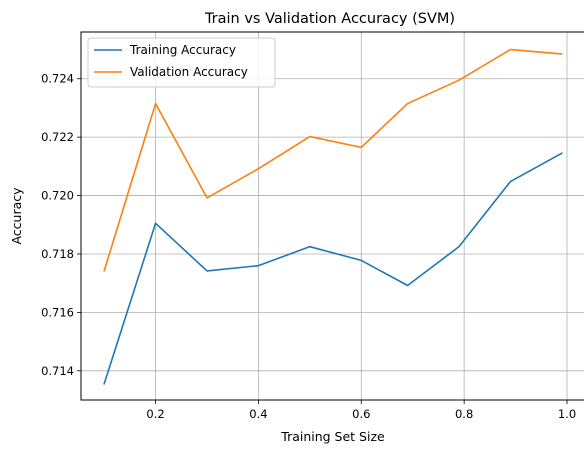 This screenshot has width=584, height=455. I want to click on legend: Training Accuracy Validation Accuracy, so click(181, 62).